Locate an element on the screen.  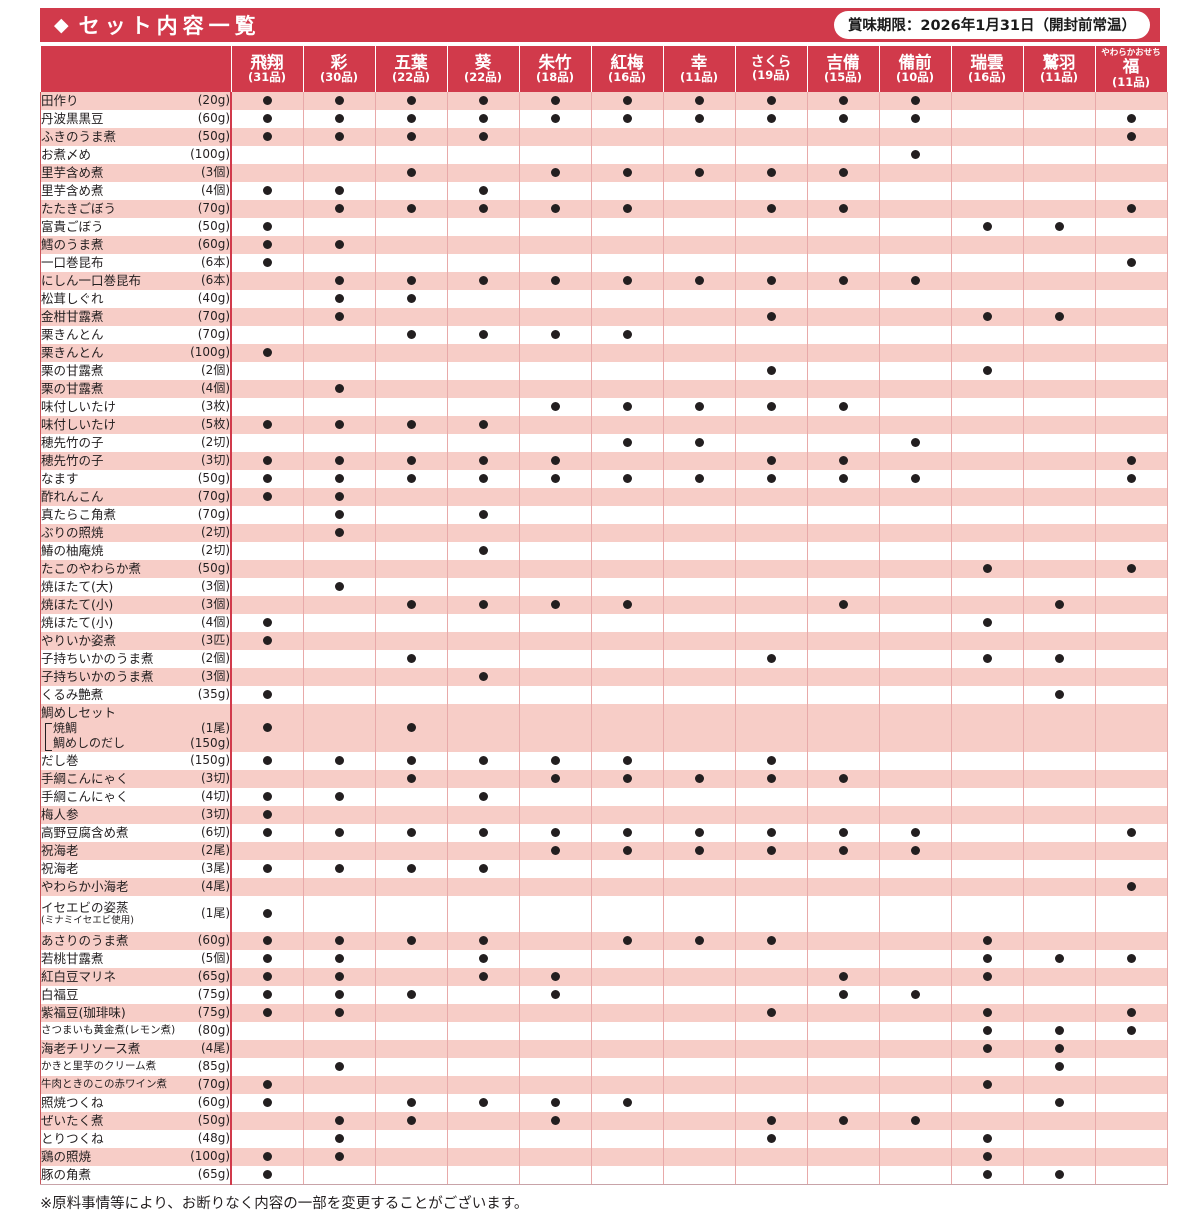
item-name-cell: とりつくね (48g) is located at coordinates (136, 1138).